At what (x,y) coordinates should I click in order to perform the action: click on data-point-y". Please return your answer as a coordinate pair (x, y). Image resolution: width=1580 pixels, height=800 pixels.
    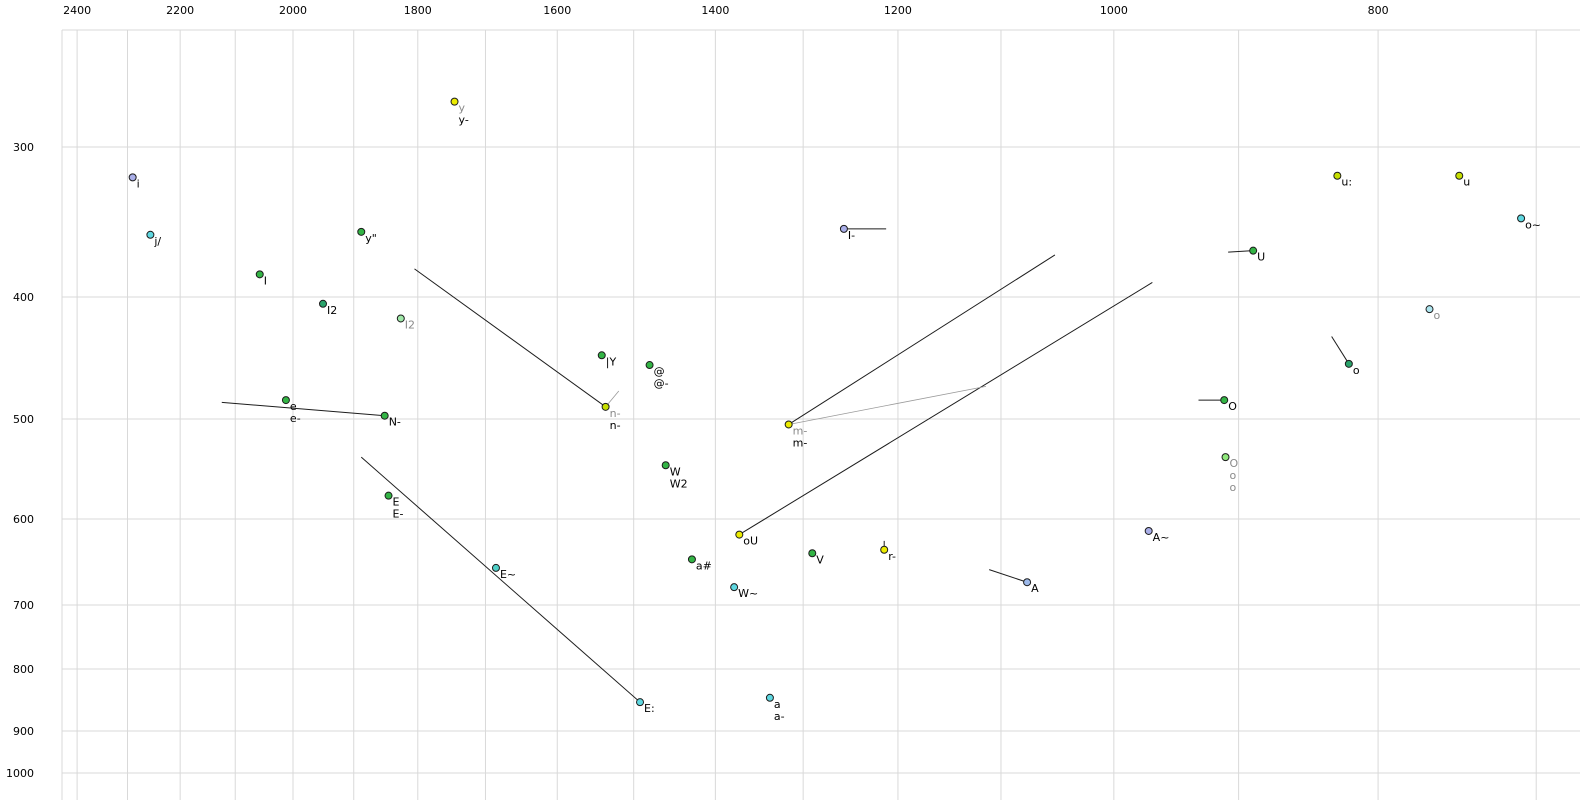
    Looking at the image, I should click on (361, 231).